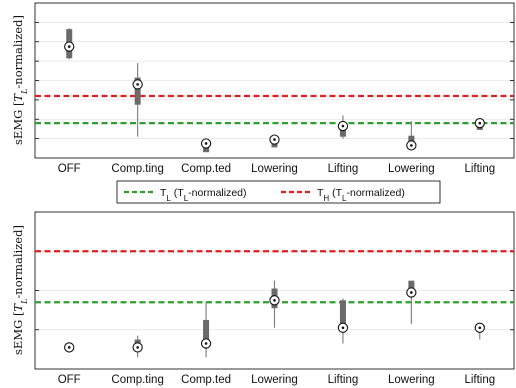  Describe the element at coordinates (203, 195) in the screenshot. I see `legend-label-tl: TL (TL-normalized)` at that location.